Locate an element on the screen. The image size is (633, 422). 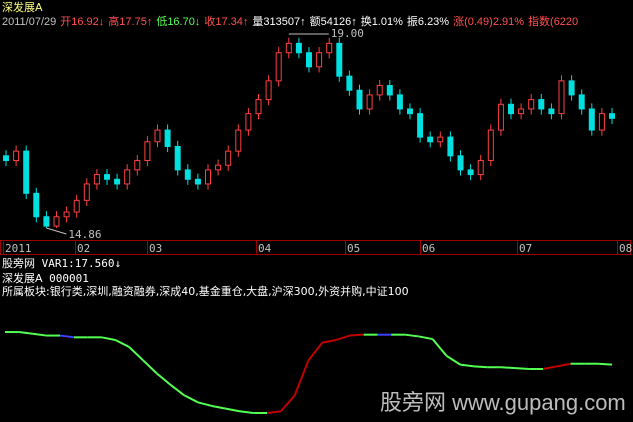
close-label: 收 is located at coordinates (210, 22).